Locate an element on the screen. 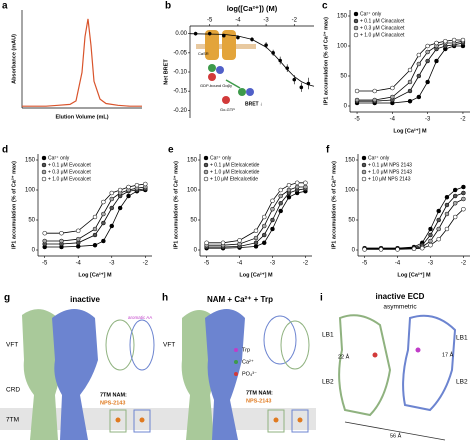  label: VFT is located at coordinates (169, 345).